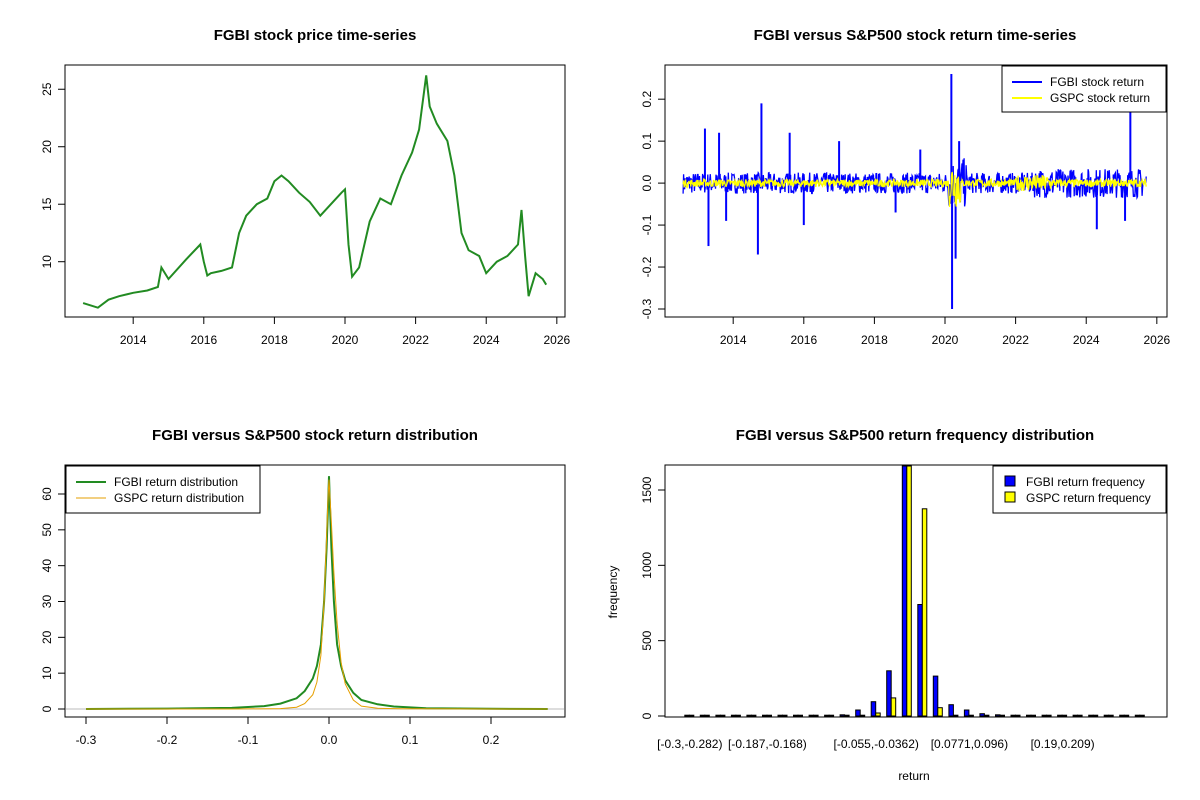  Describe the element at coordinates (345, 340) in the screenshot. I see `x-tick-label: 2020` at that location.